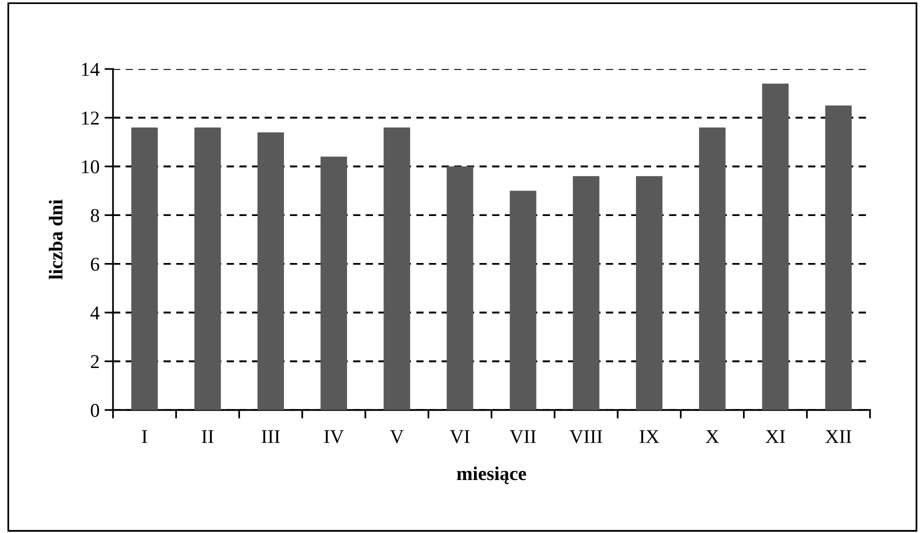 The width and height of the screenshot is (922, 533). I want to click on x-tick-label: VII, so click(523, 437).